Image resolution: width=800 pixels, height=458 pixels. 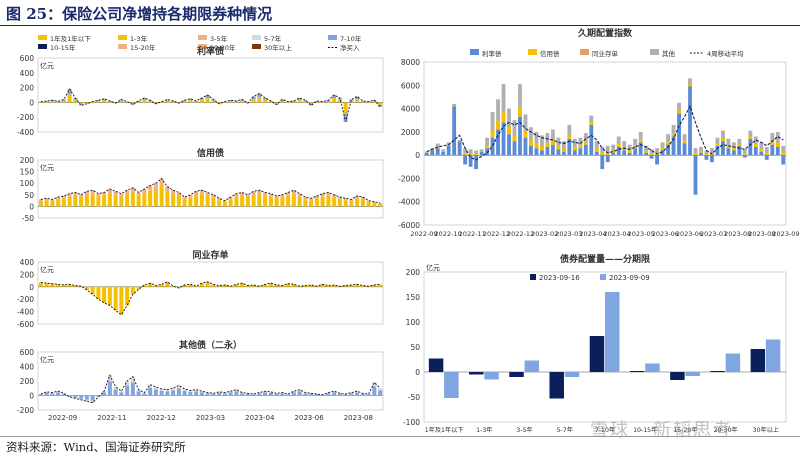 I want to click on y-tick-label: 600, so click(x=27, y=58).